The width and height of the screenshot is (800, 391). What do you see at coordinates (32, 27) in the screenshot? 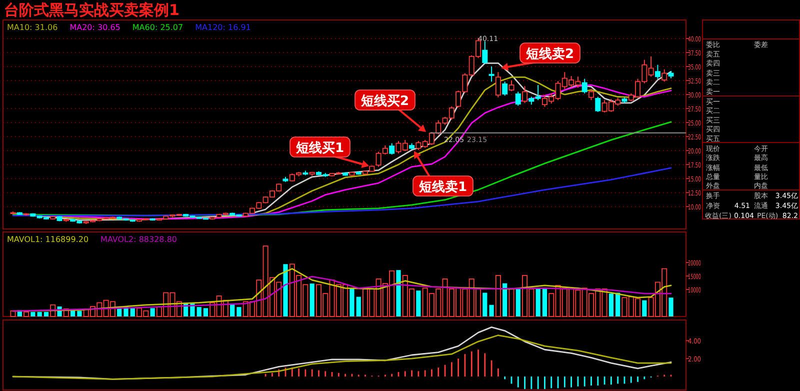
I see `text: MA10: 31.06` at bounding box center [32, 27].